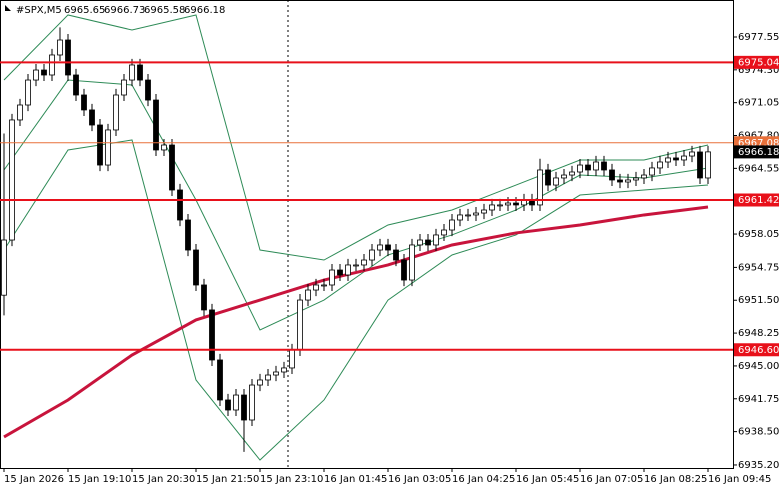  I want to click on header-close: 6966.18, so click(204, 10).